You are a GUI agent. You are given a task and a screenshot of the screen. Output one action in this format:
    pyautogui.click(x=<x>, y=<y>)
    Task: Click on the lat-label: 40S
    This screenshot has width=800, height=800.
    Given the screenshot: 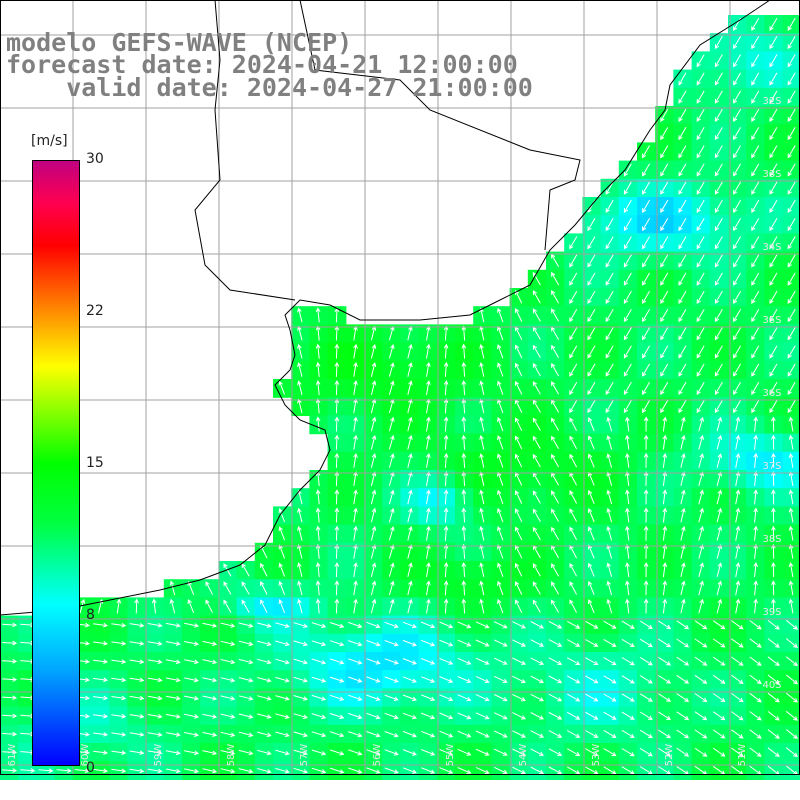 What is the action you would take?
    pyautogui.click(x=771, y=685)
    